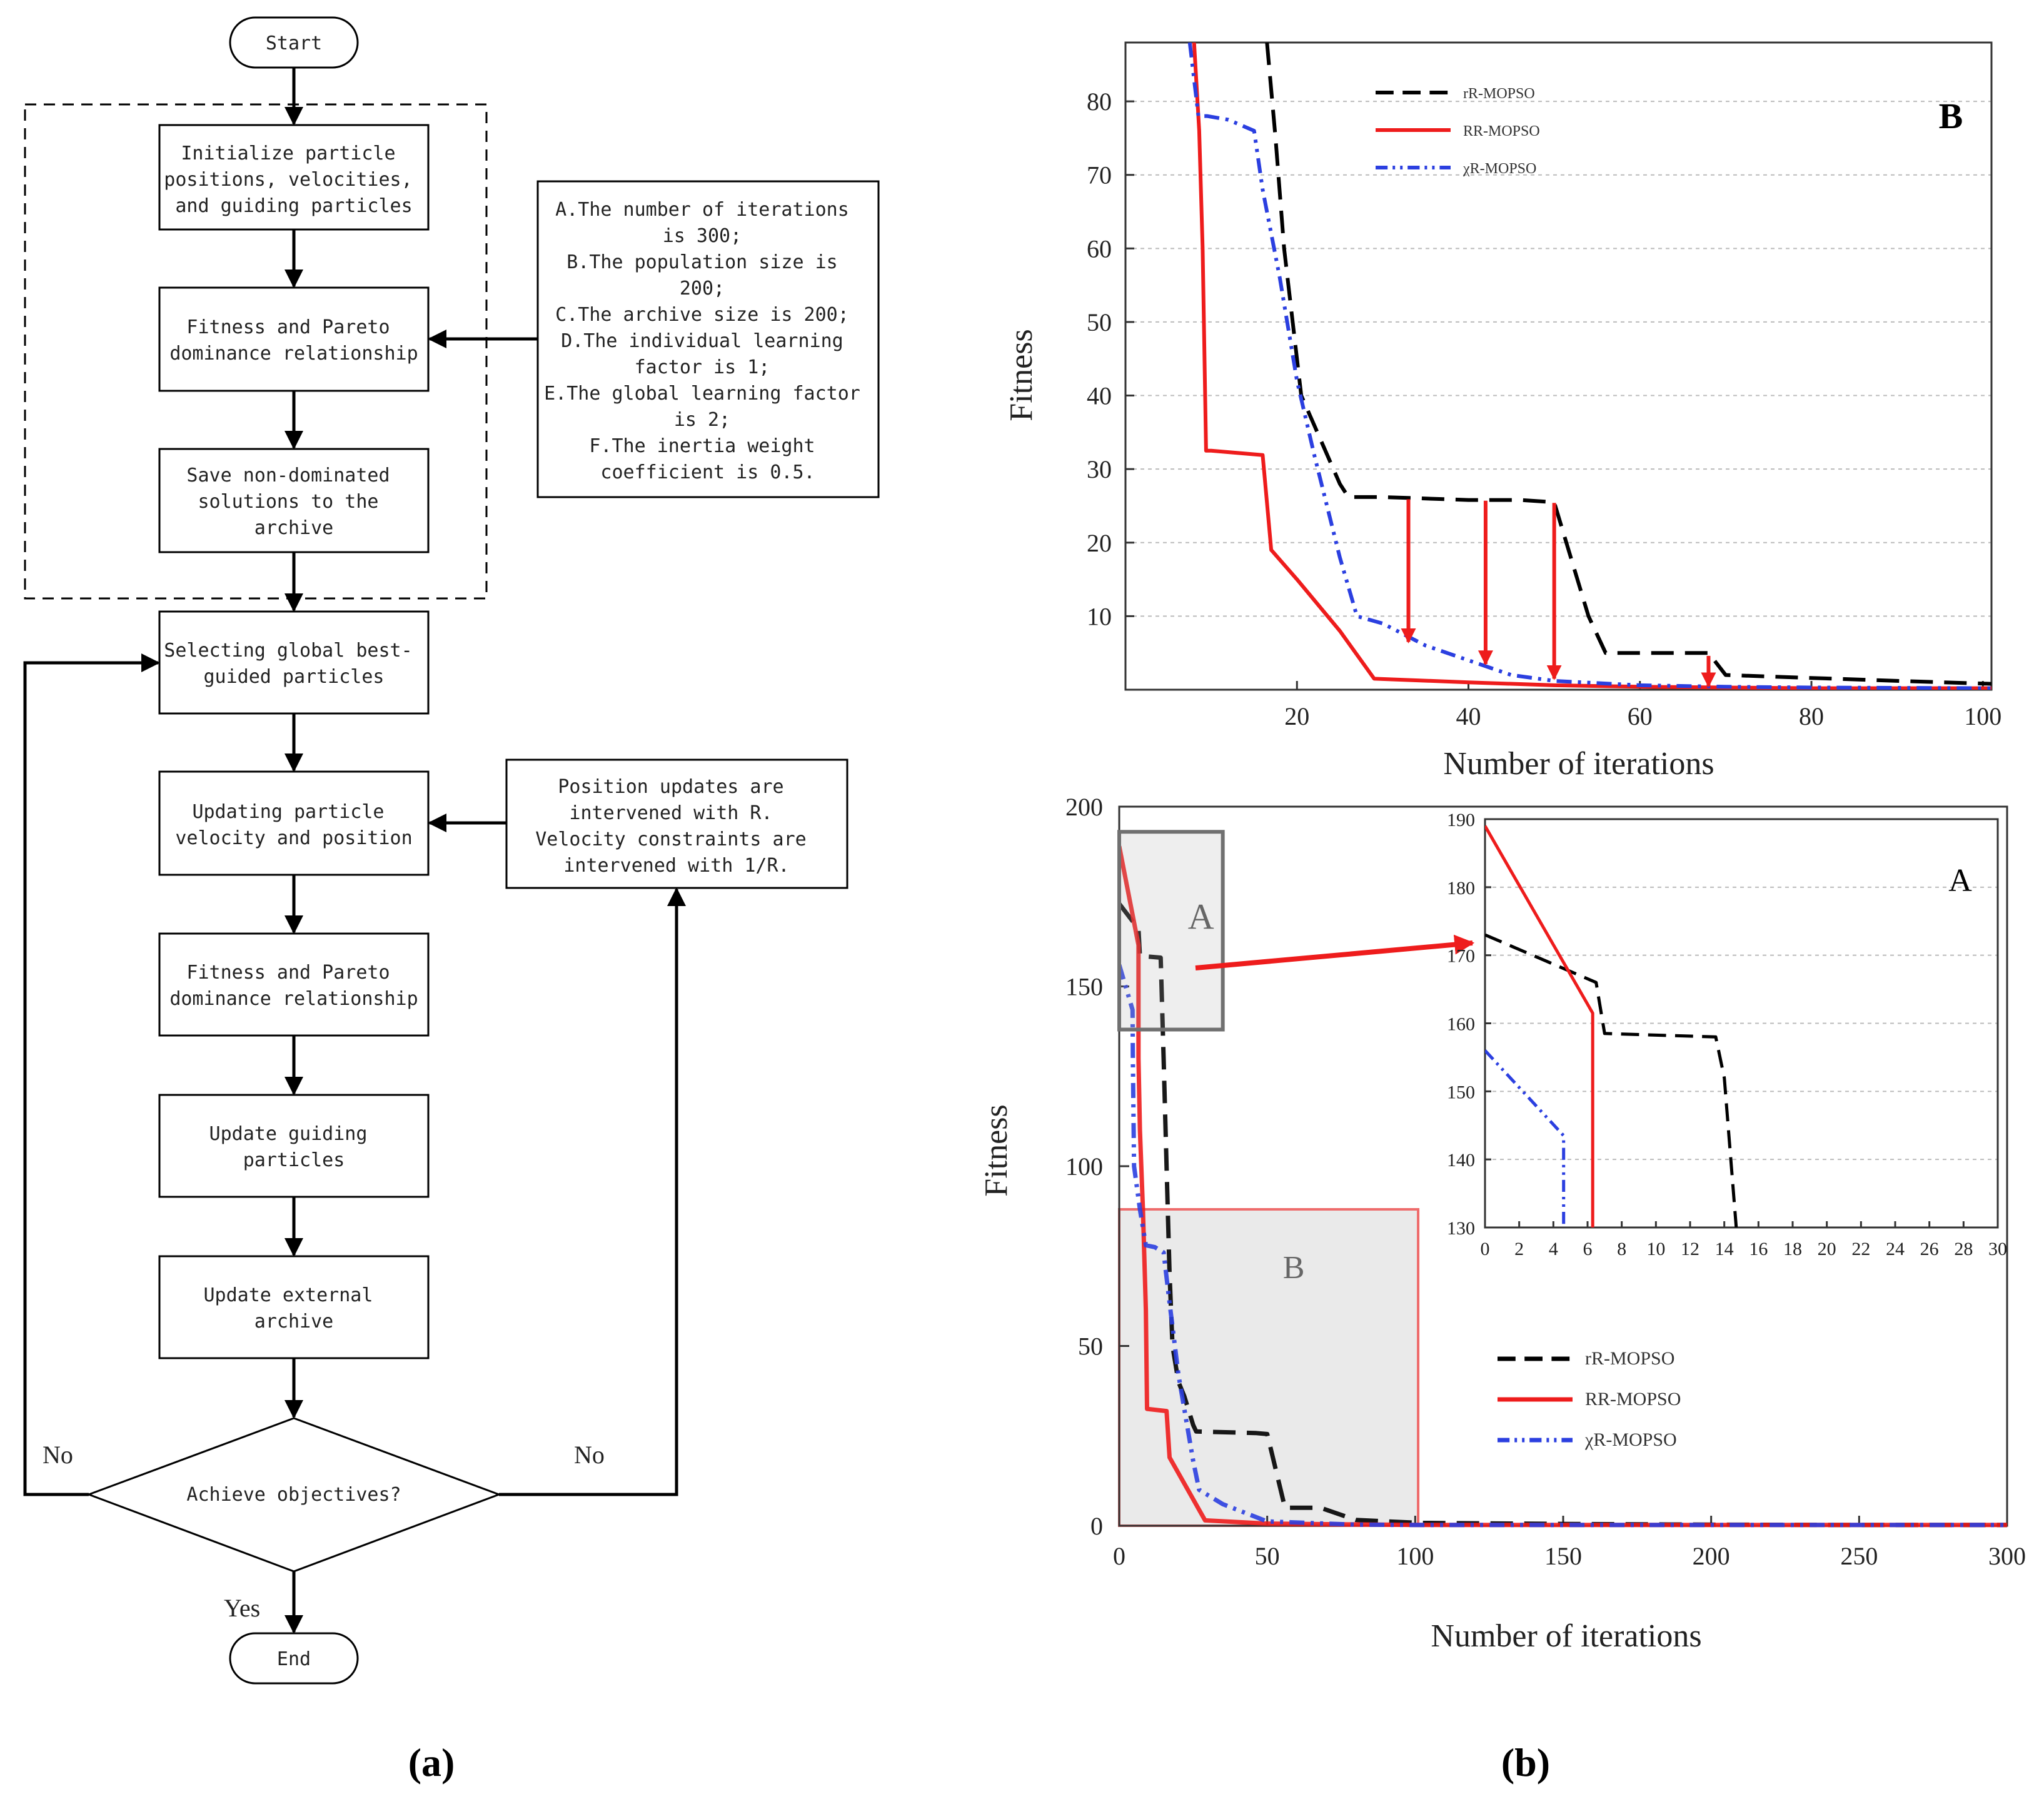 This screenshot has width=2044, height=1799. I want to click on chart-a-panel-label: A, so click(1960, 881).